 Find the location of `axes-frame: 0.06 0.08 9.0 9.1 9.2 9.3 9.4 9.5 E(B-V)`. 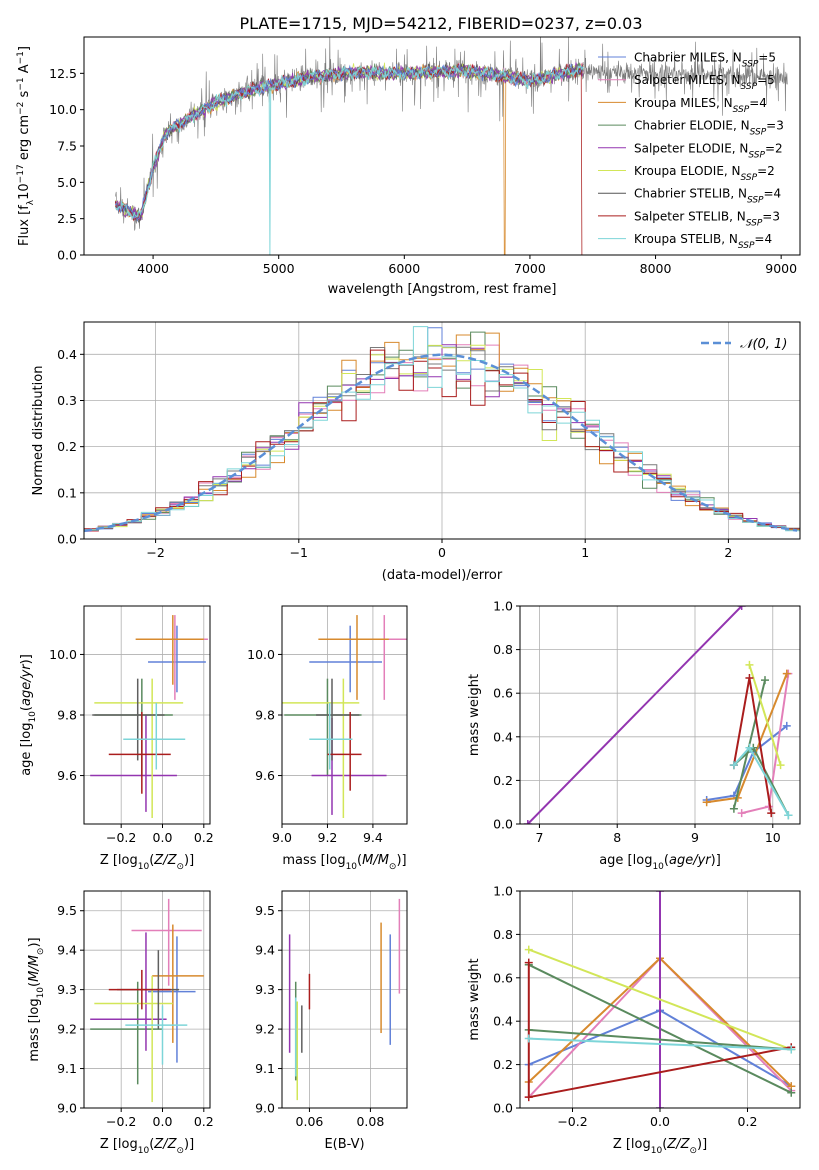

axes-frame: 0.06 0.08 9.0 9.1 9.2 9.3 9.4 9.5 E(B-V) is located at coordinates (331, 1021).